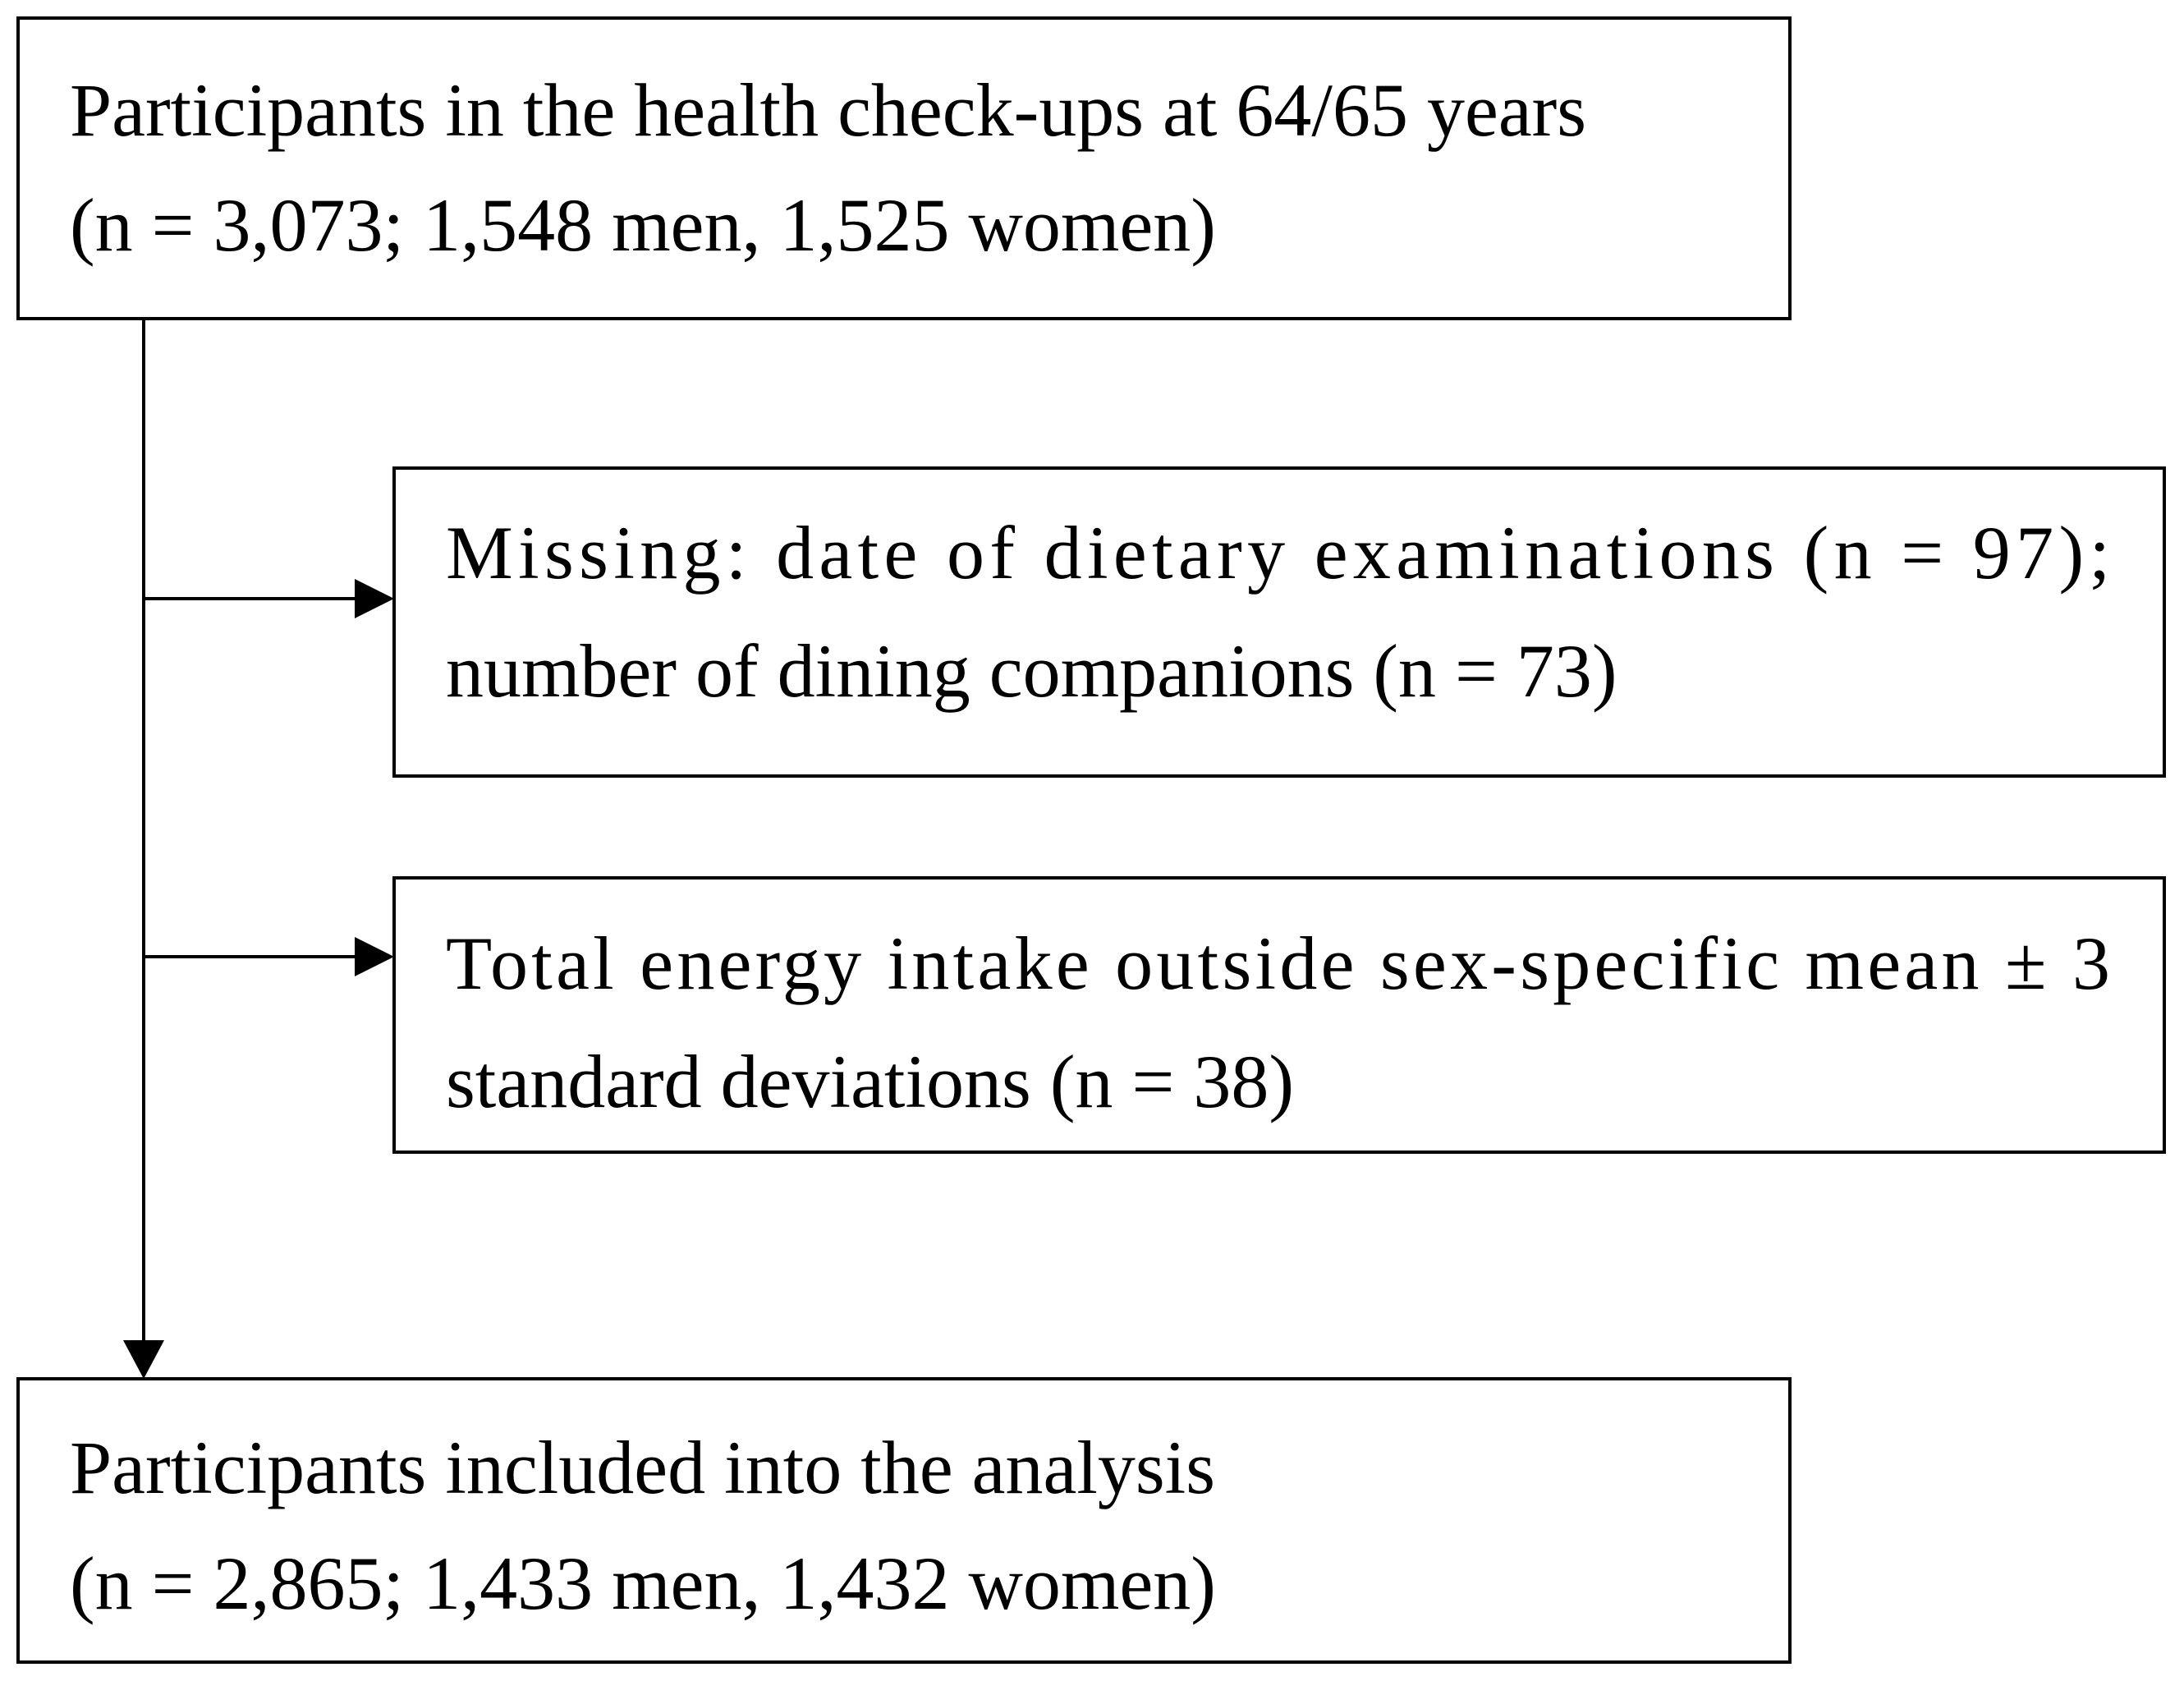 The width and height of the screenshot is (2184, 1681). I want to click on box-text: number of dining companions (n = 73), so click(1031, 671).